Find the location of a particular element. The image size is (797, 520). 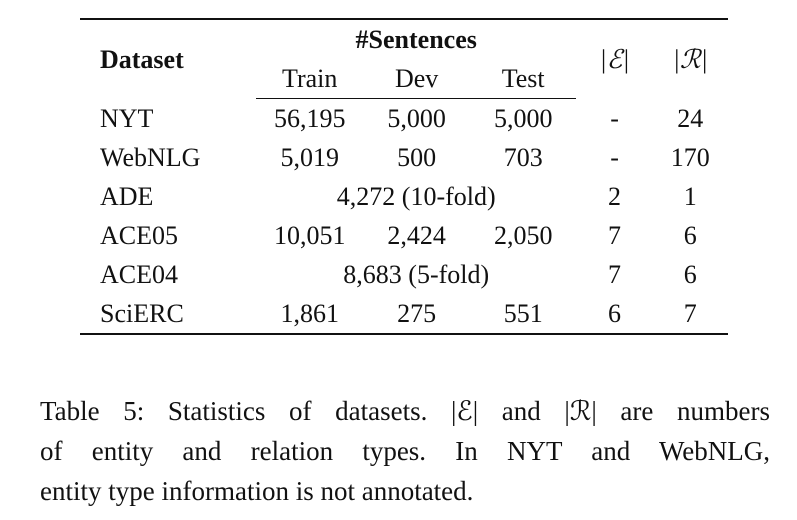

header-sentences: #Sentences is located at coordinates (416, 38).